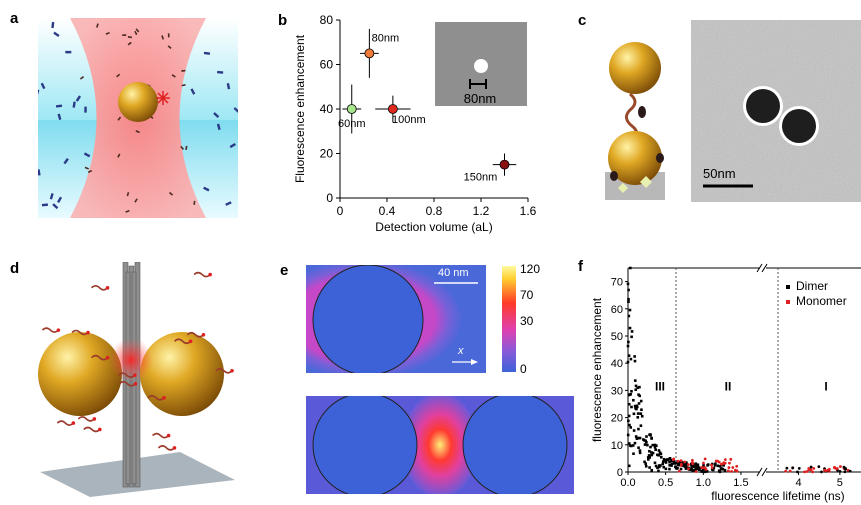  What do you see at coordinates (369, 53) in the screenshot?
I see `data-point-80nm` at bounding box center [369, 53].